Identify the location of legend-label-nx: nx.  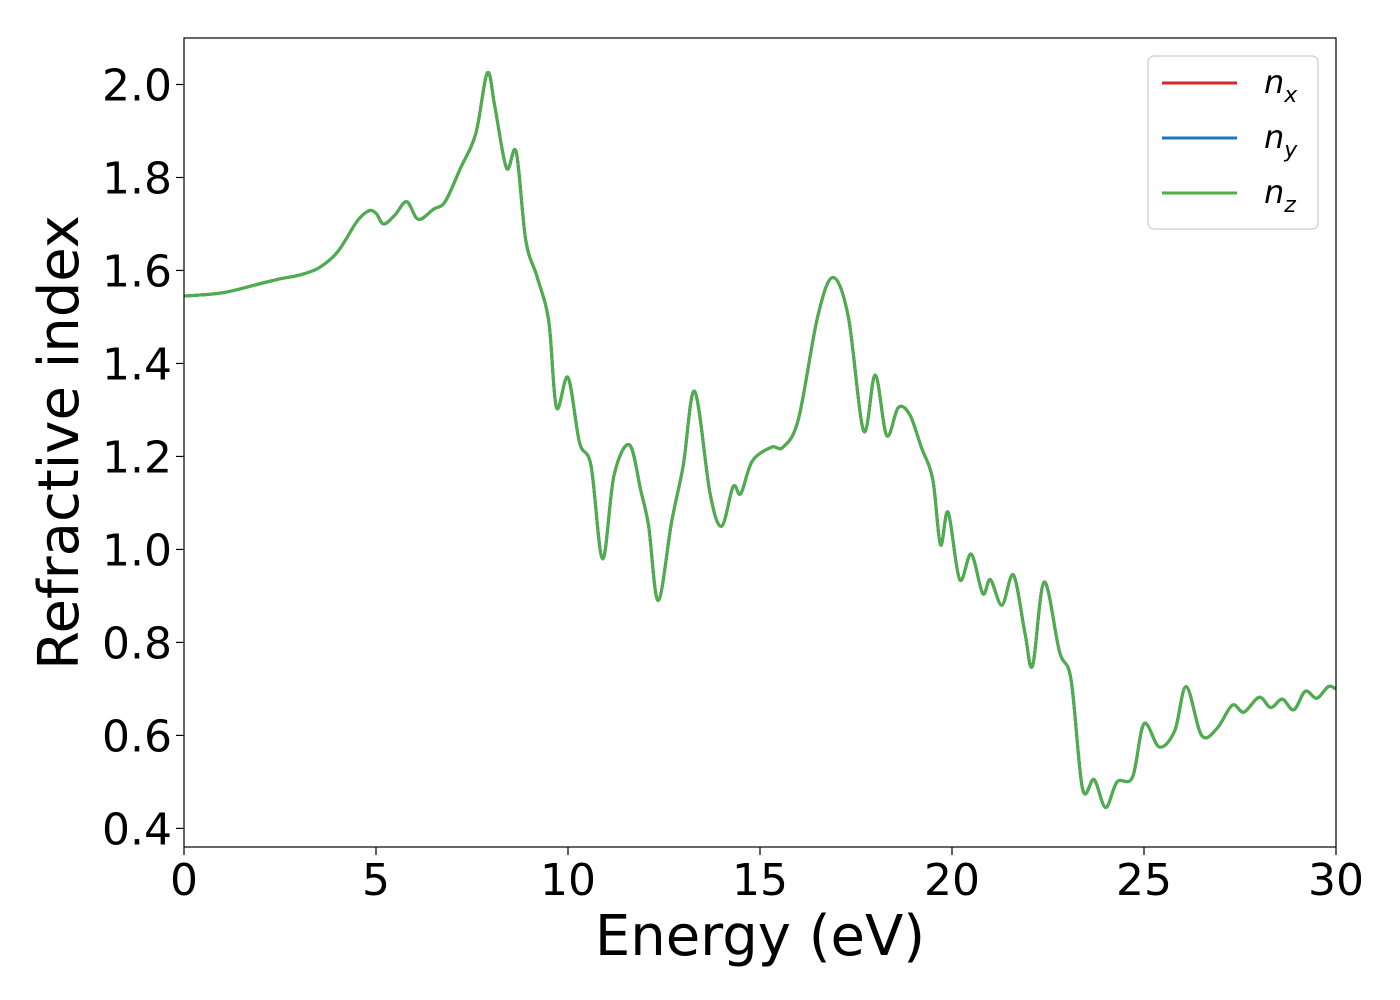
(1281, 85).